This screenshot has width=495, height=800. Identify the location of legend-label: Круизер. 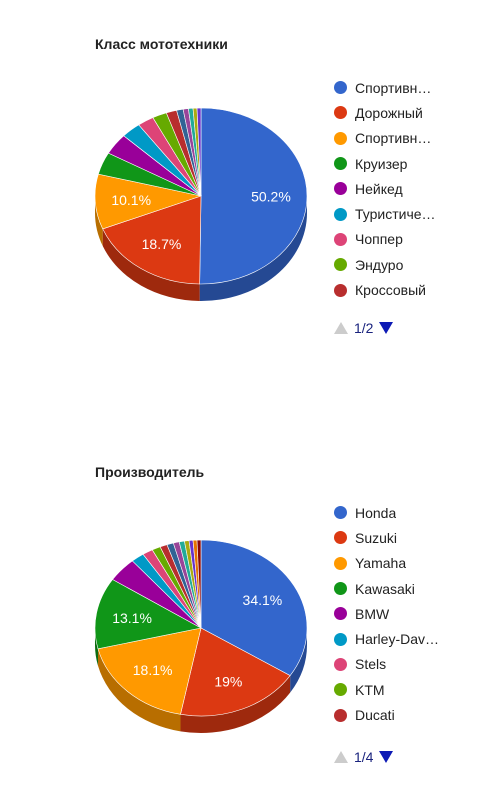
(381, 163).